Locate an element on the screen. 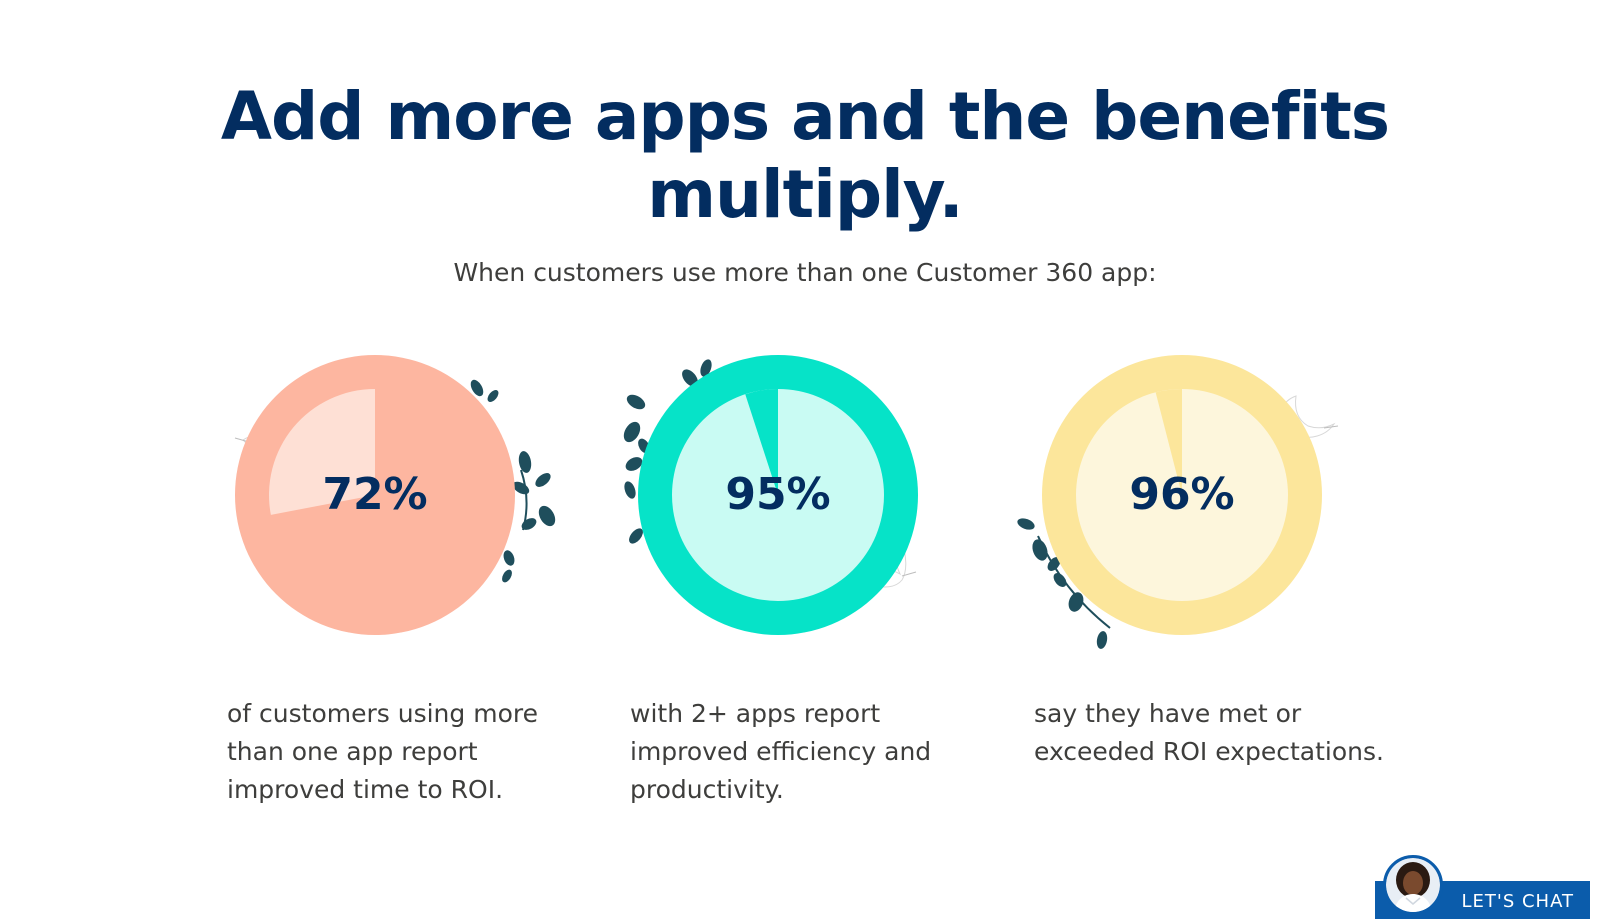 This screenshot has width=1610, height=919. stat-description-line: exceeded ROI expectations. is located at coordinates (1209, 751).